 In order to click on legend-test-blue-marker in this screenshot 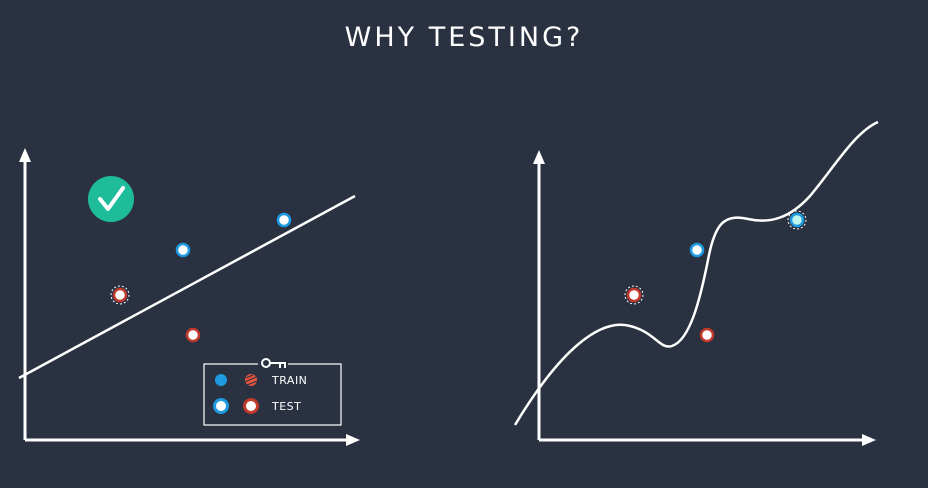, I will do `click(221, 406)`.